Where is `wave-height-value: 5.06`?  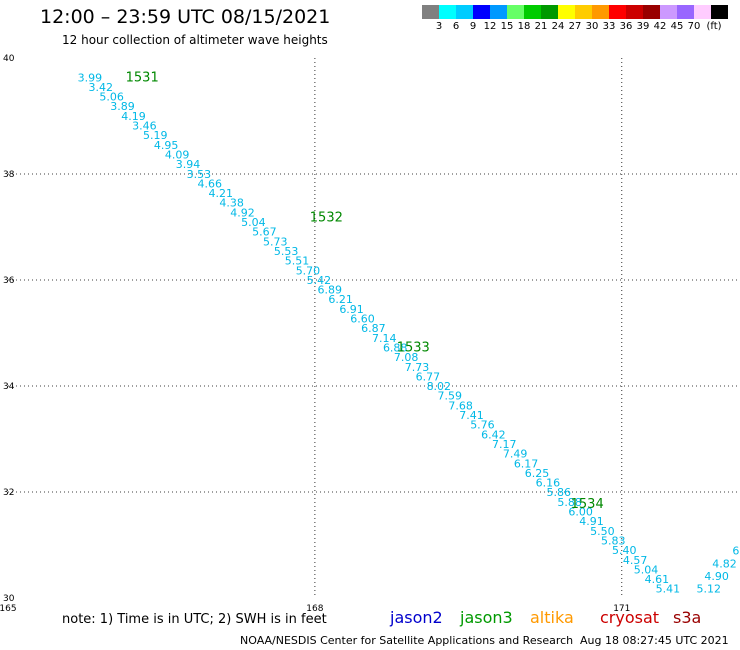
wave-height-value: 5.06 is located at coordinates (111, 97).